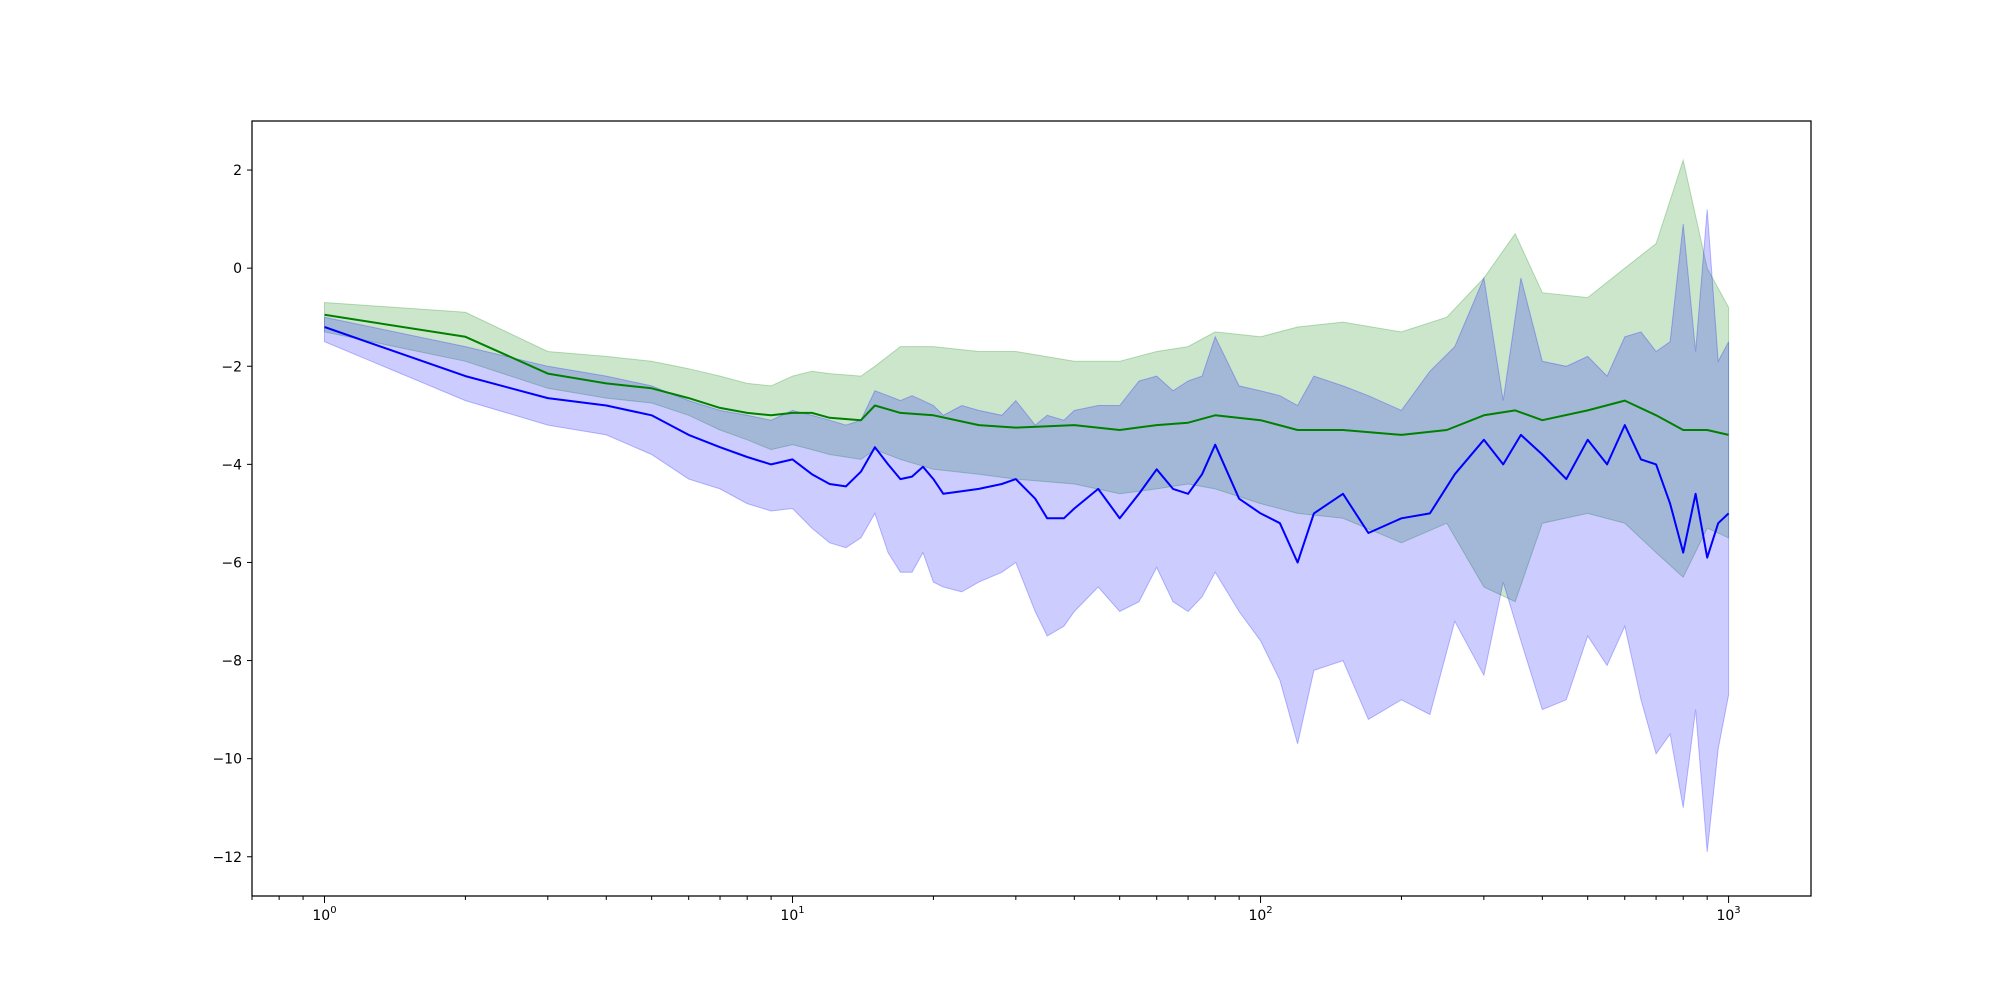 This screenshot has width=2000, height=1000. What do you see at coordinates (227, 858) in the screenshot?
I see `y-tick-label: −12` at bounding box center [227, 858].